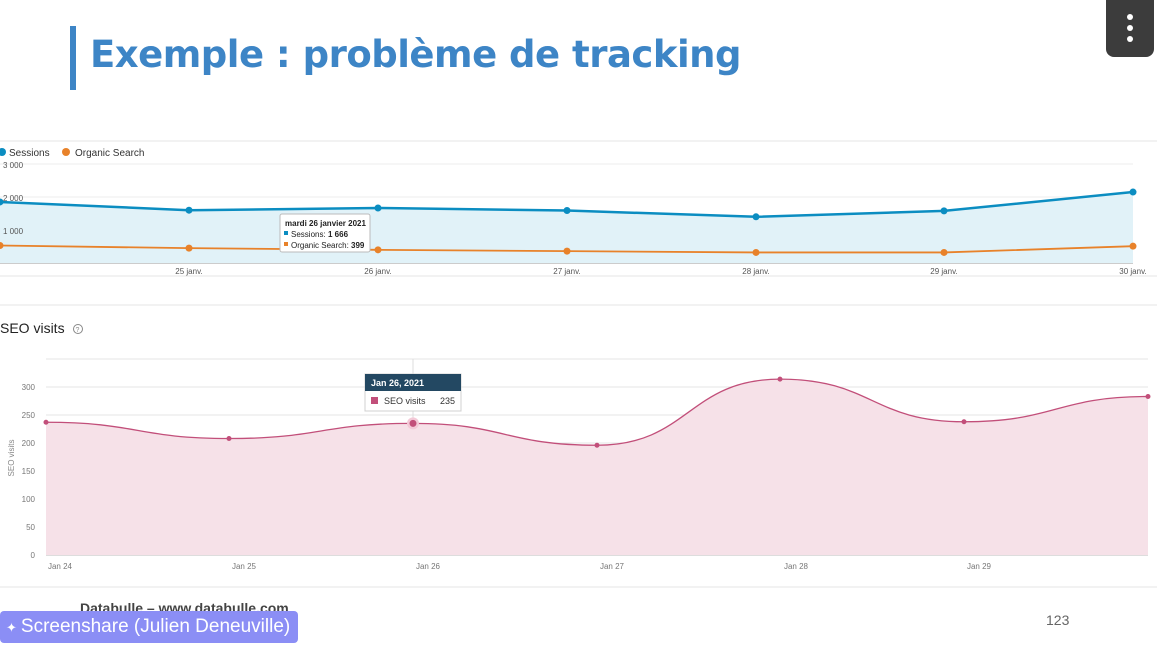 This screenshot has height=645, width=1157. I want to click on chart1-xtick: 28 janv., so click(755, 271).